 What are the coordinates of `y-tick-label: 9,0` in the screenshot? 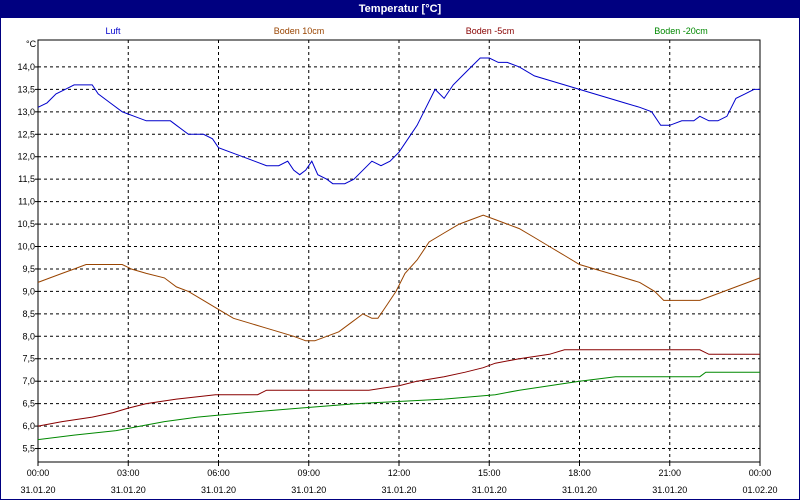 It's located at (28, 291).